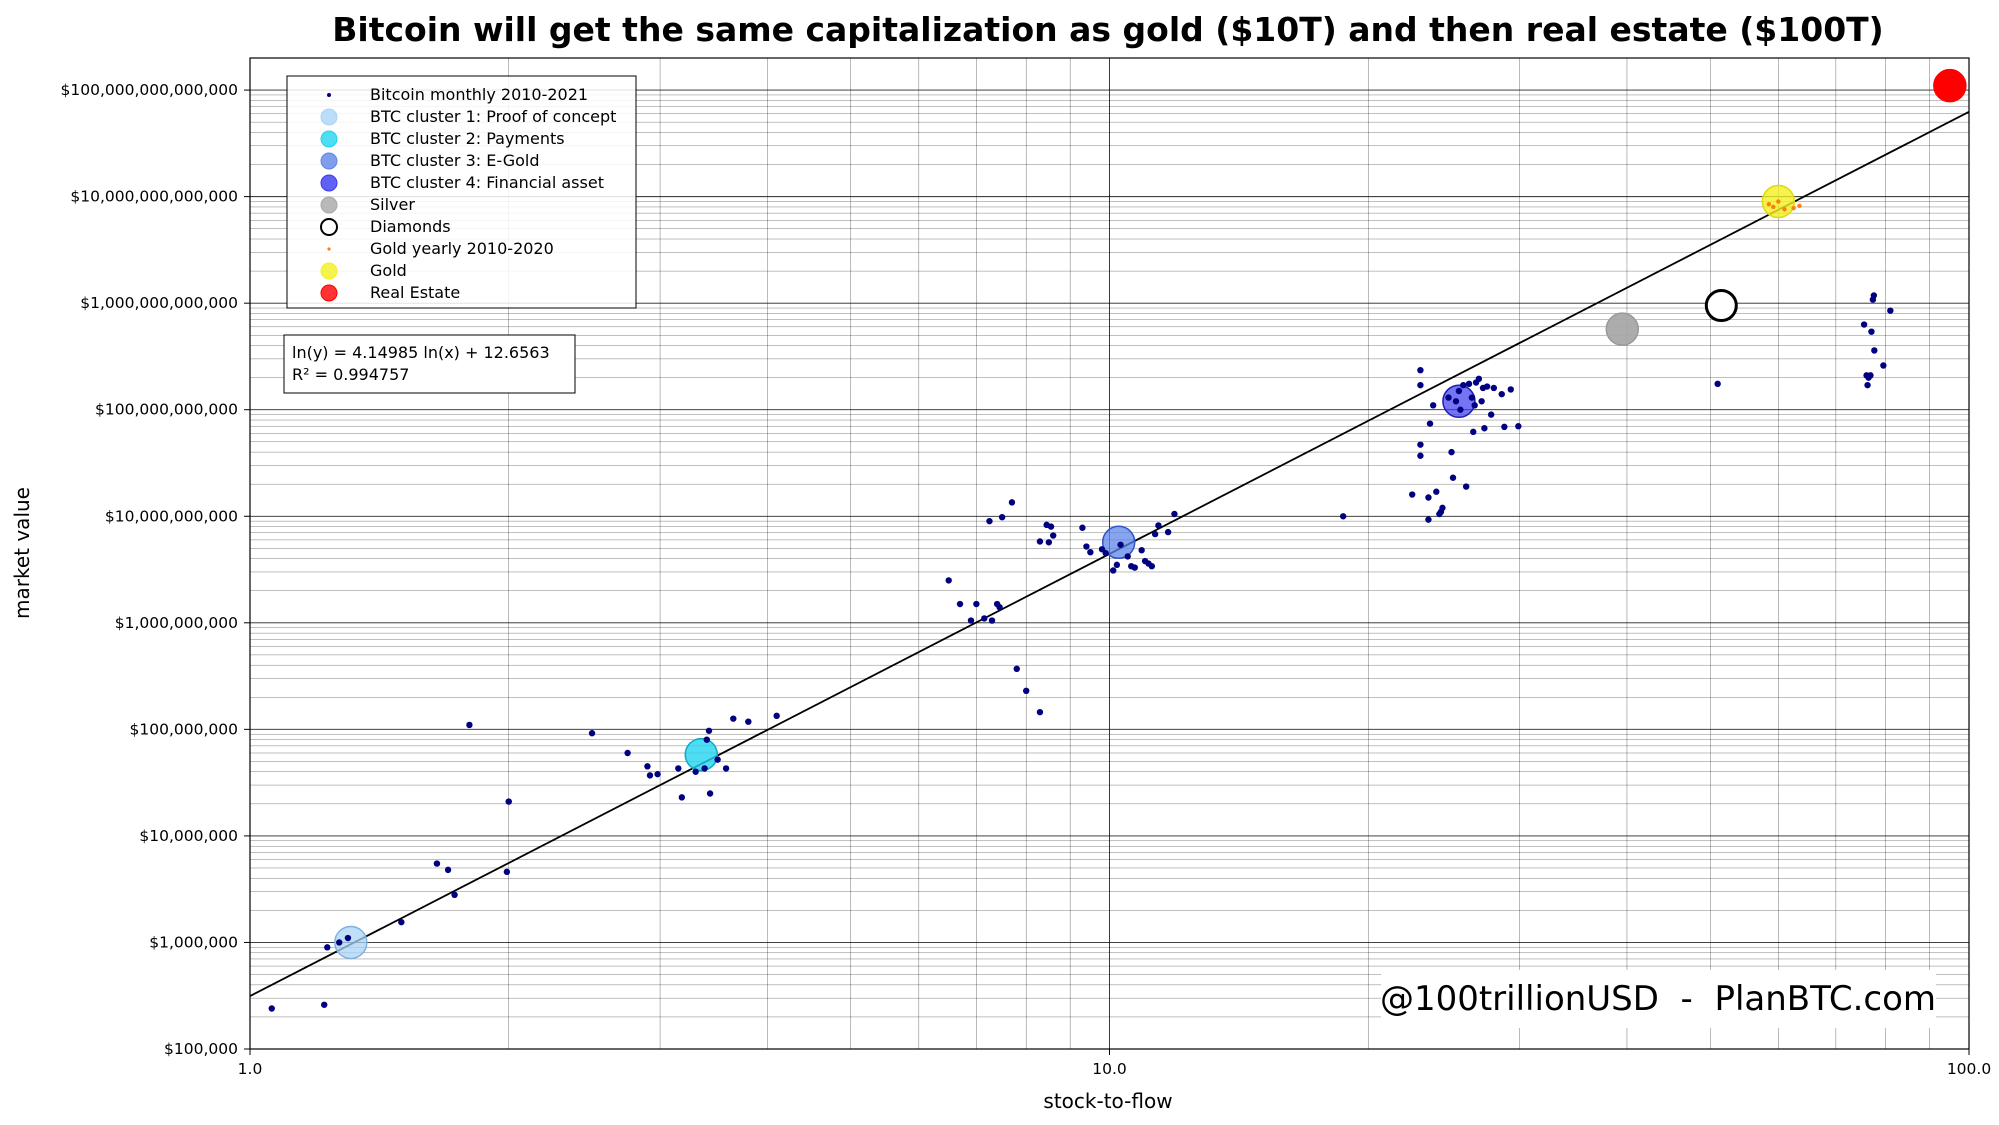  Describe the element at coordinates (159, 303) in the screenshot. I see `y-tick-label: $1,000,000,000,000` at that location.